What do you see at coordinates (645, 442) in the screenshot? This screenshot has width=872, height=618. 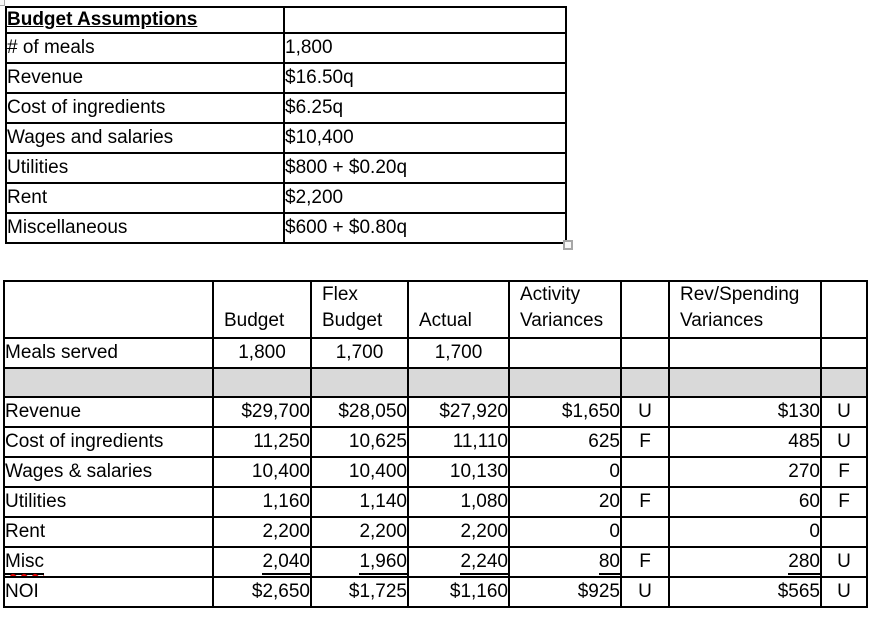 I see `activity-flag-cell: F` at bounding box center [645, 442].